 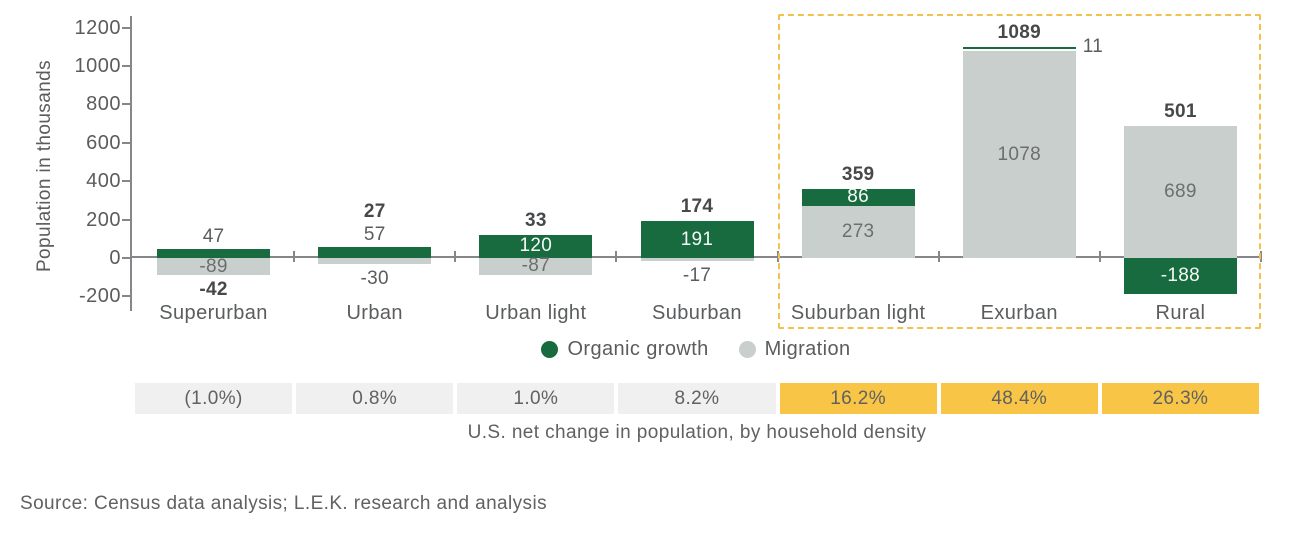 What do you see at coordinates (214, 253) in the screenshot?
I see `organic-bar-superurban` at bounding box center [214, 253].